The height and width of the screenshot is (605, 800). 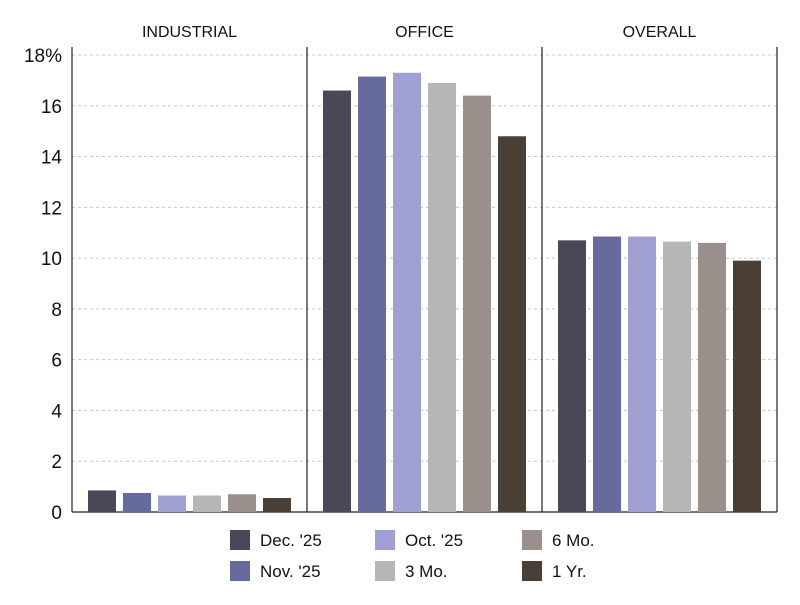 I want to click on y-tick-label: 14, so click(x=52, y=158).